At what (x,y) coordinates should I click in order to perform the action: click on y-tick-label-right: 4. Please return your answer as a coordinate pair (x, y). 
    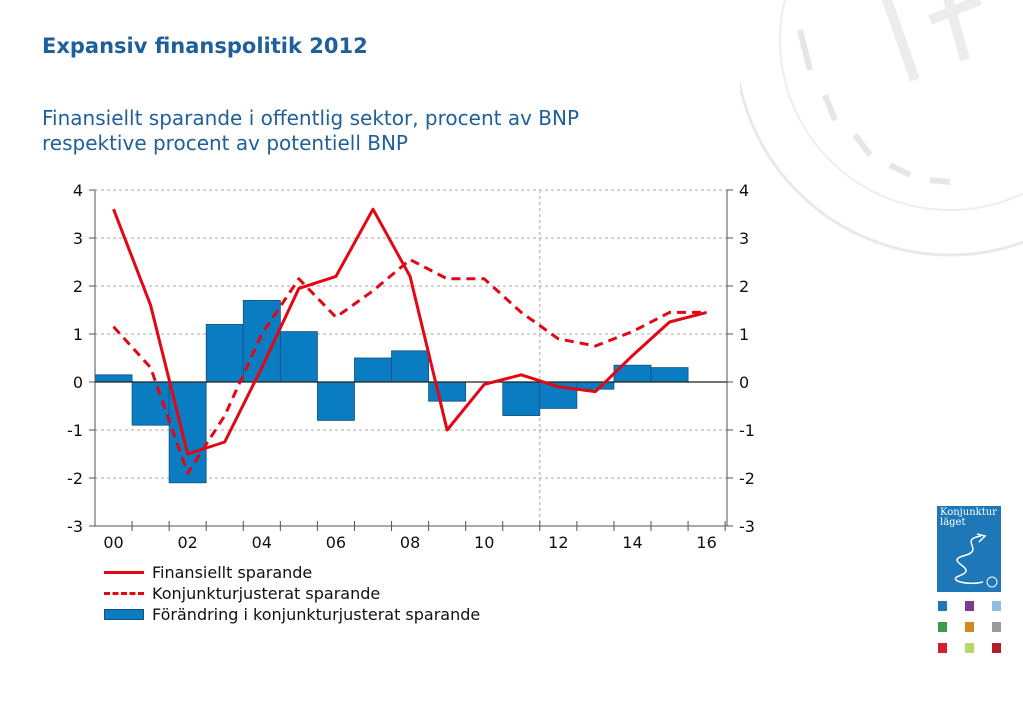
    Looking at the image, I should click on (744, 190).